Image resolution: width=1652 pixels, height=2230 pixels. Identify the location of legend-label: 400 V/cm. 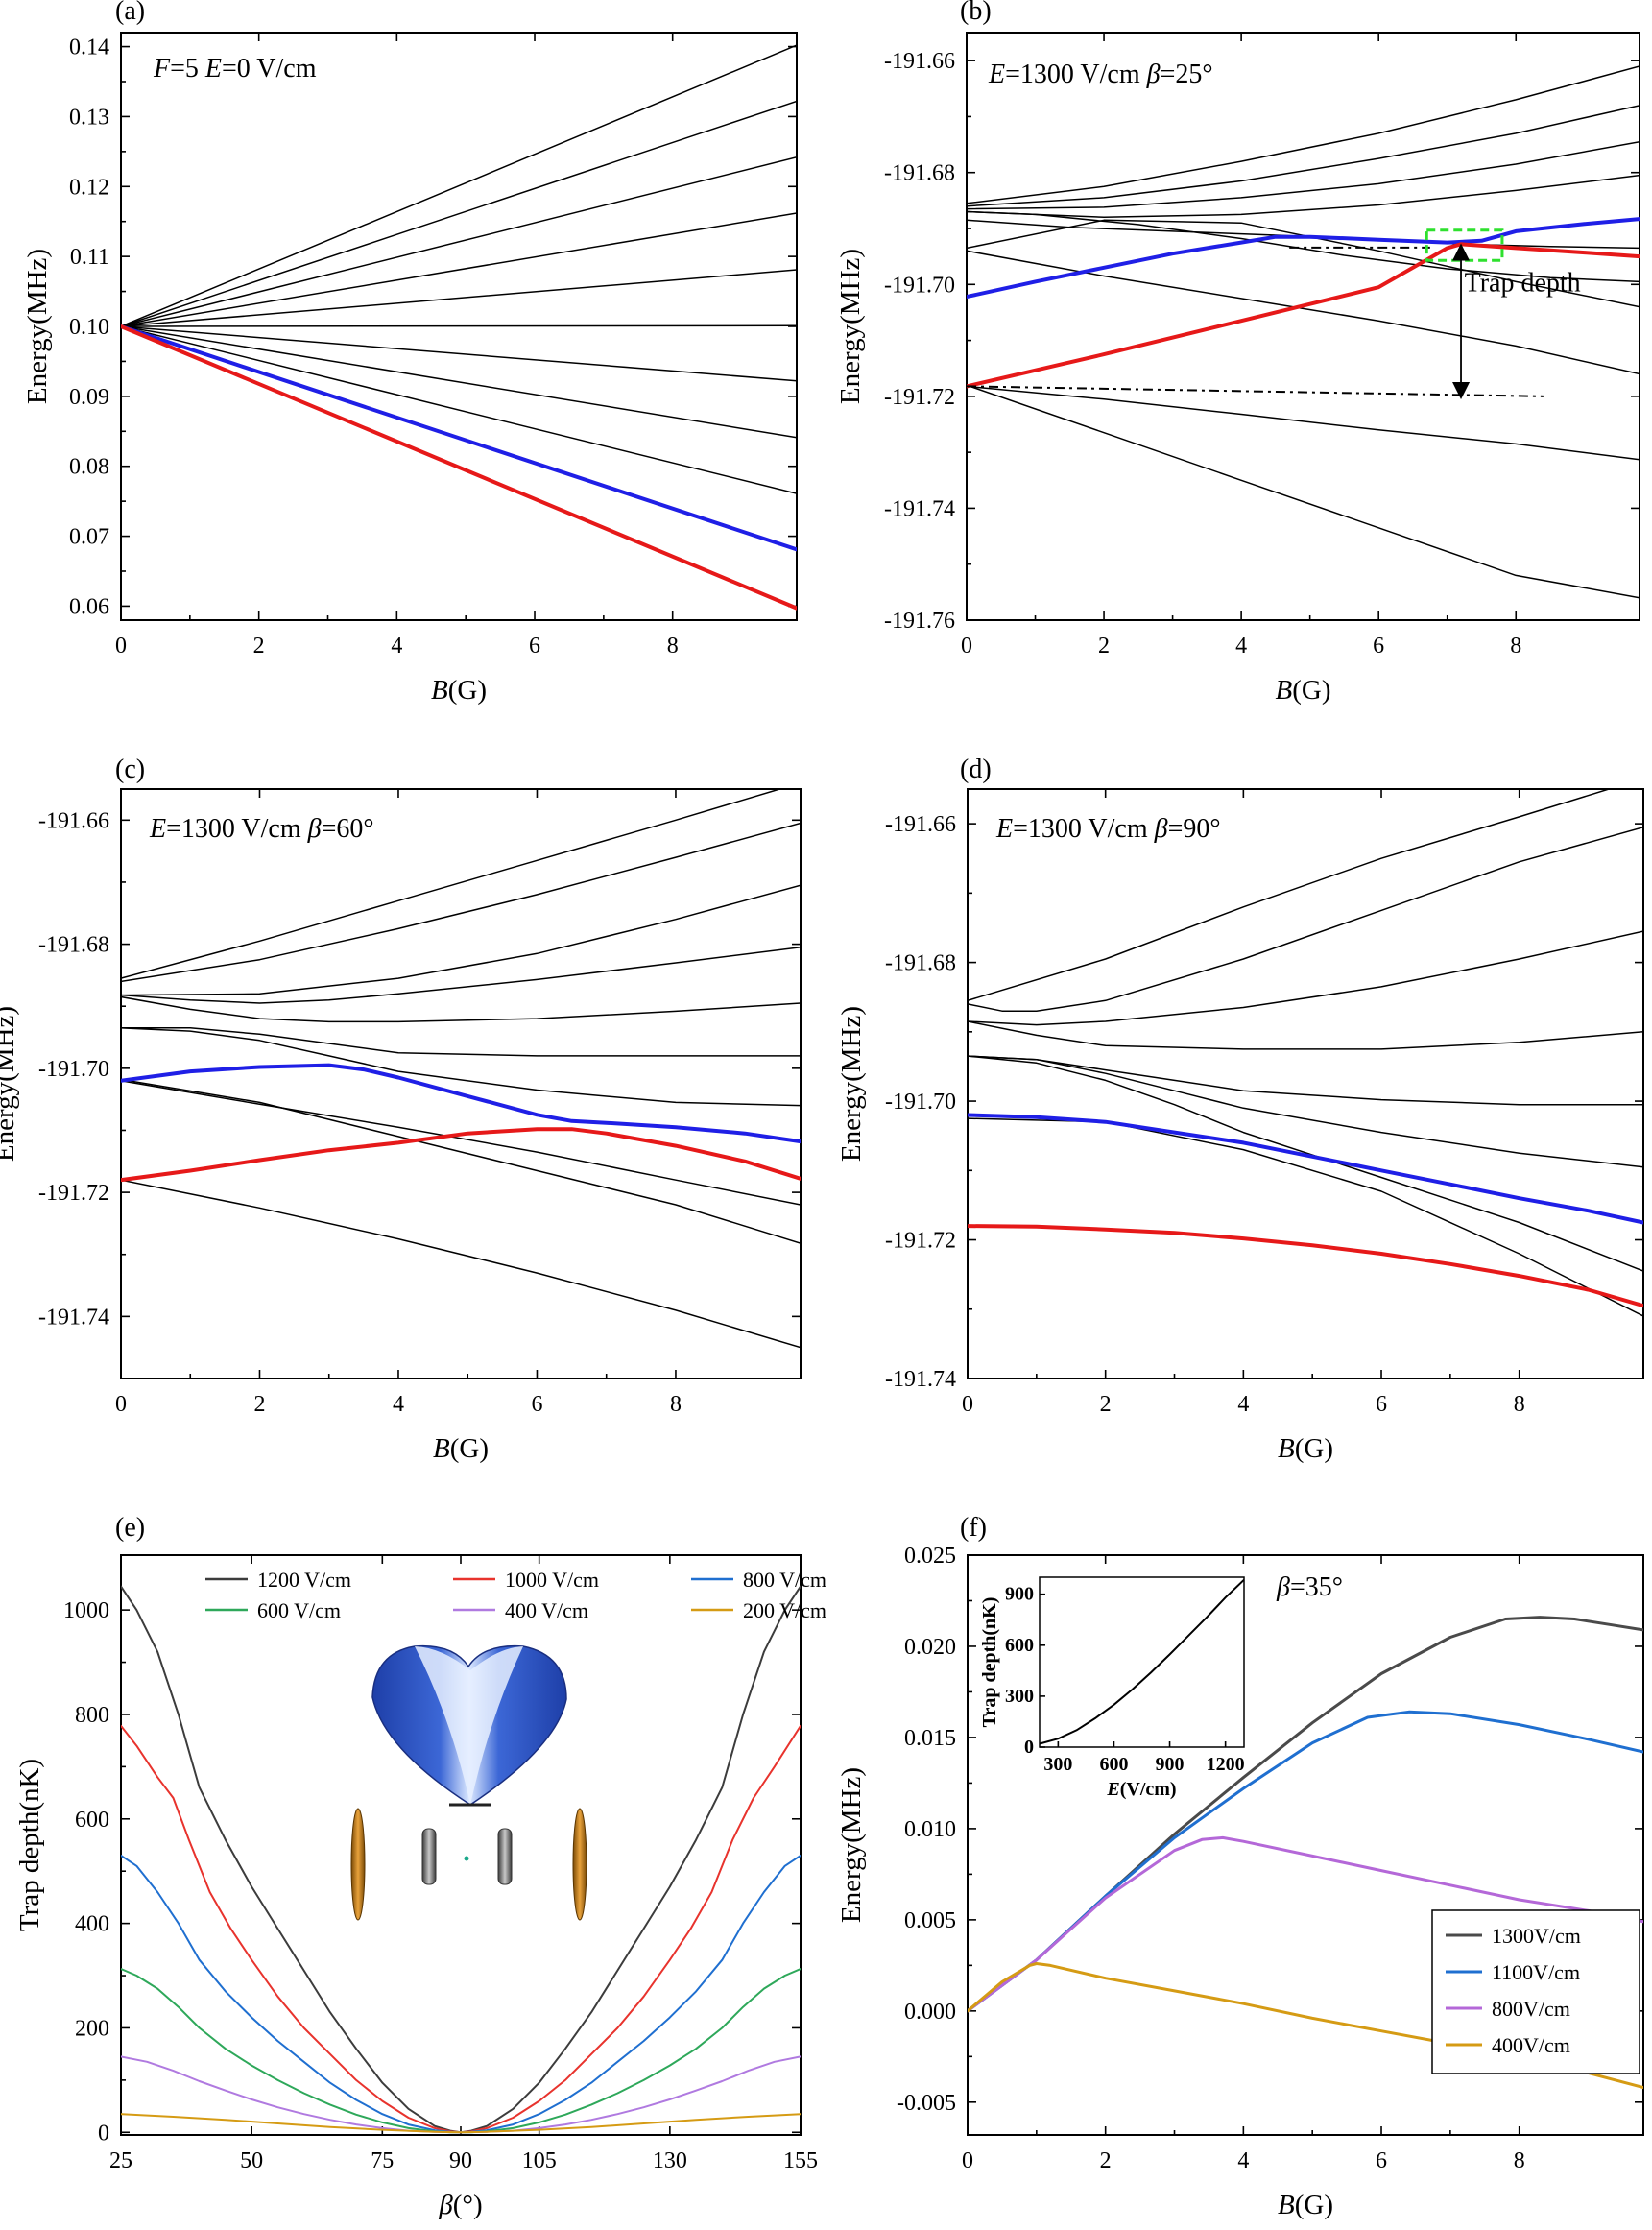
(546, 1610).